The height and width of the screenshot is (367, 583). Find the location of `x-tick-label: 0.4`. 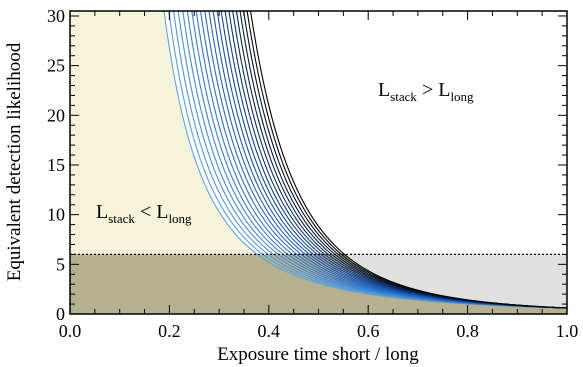

x-tick-label: 0.4 is located at coordinates (269, 331).